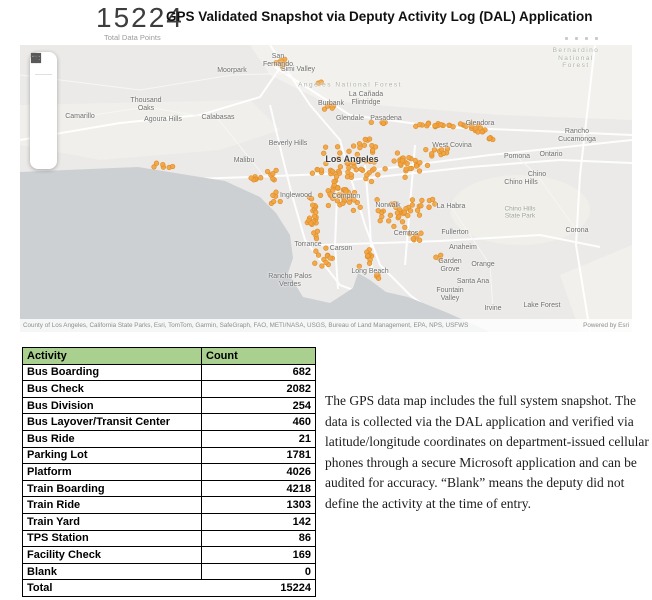 The height and width of the screenshot is (600, 652). What do you see at coordinates (441, 82) in the screenshot?
I see `terrain-mountains-north` at bounding box center [441, 82].